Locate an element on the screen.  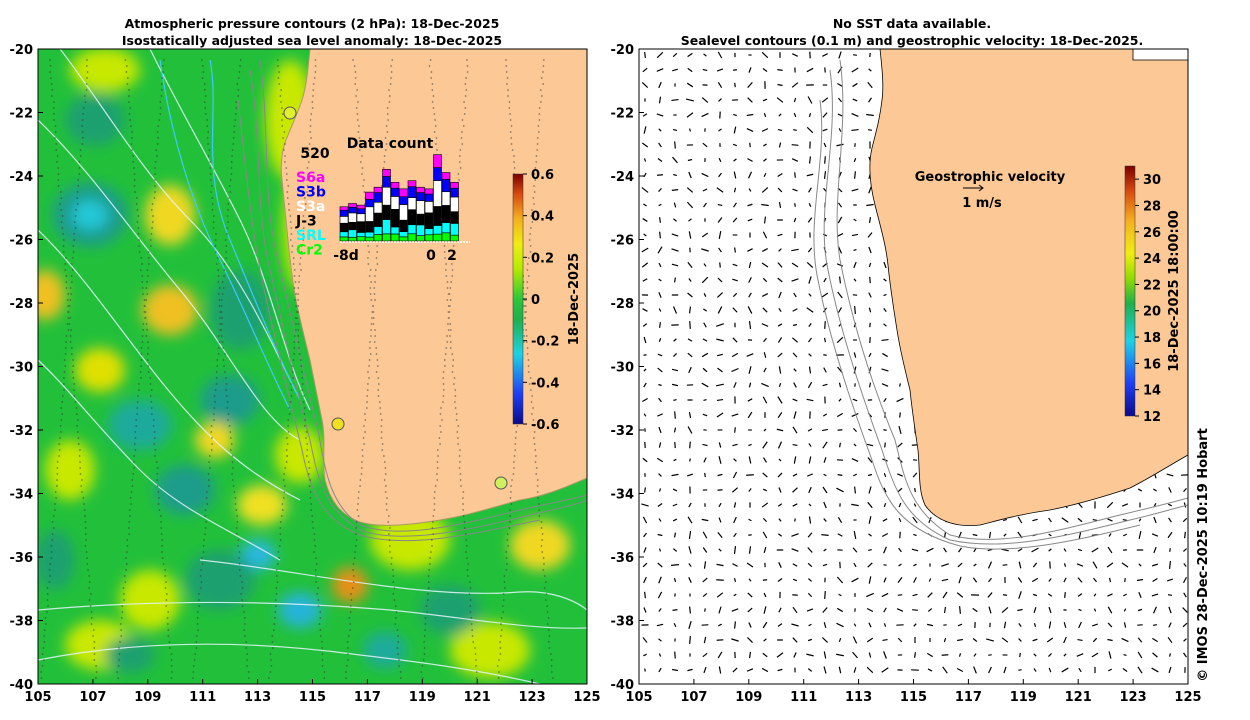
colorbar-tick-label: 18 is located at coordinates (1152, 338).